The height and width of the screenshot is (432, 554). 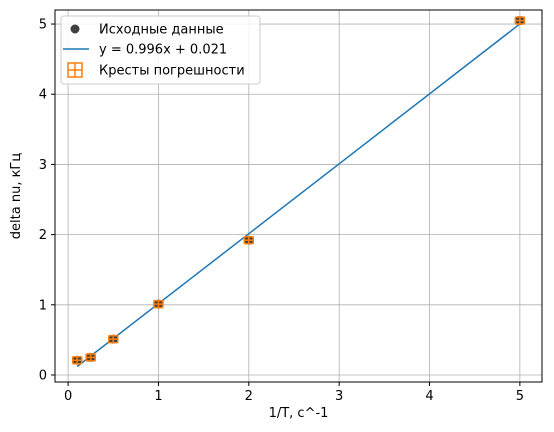 I want to click on legend-entry-errorbar: Кресты погрешности, so click(x=172, y=71).